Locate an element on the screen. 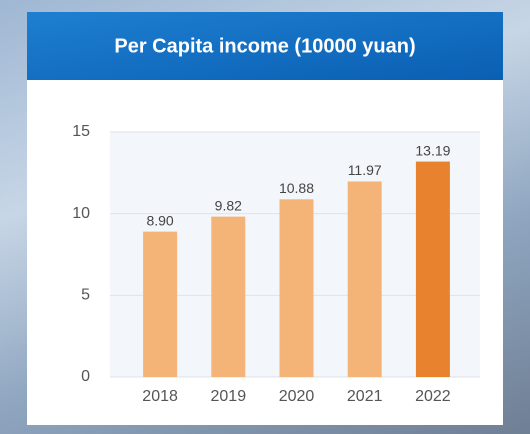  chart-title: Per Capita income (10000 yuan) is located at coordinates (264, 46).